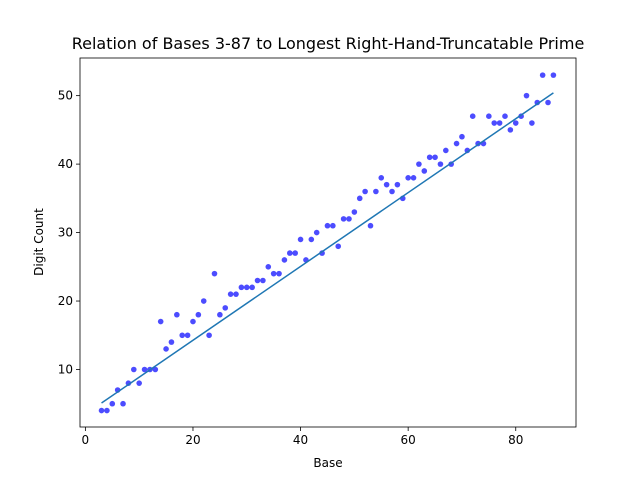 This screenshot has height=480, width=640. I want to click on x-tick-label: 0, so click(86, 440).